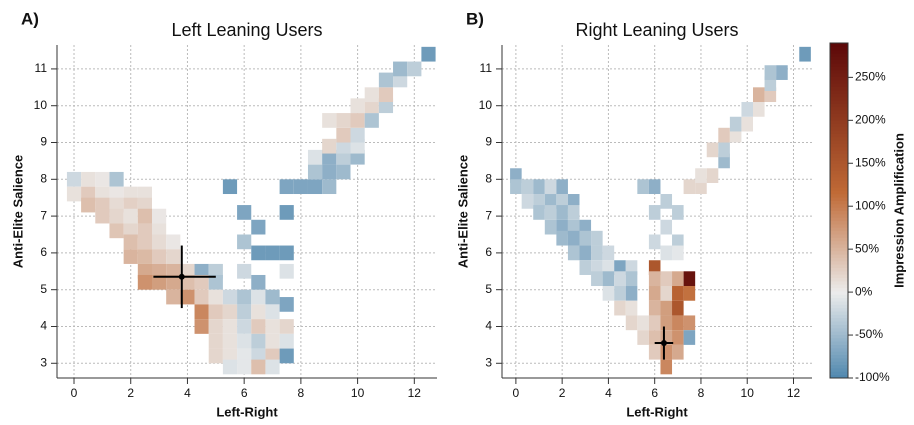 This screenshot has width=914, height=425. Describe the element at coordinates (864, 291) in the screenshot. I see `colorbar-tick-label: 0%` at that location.